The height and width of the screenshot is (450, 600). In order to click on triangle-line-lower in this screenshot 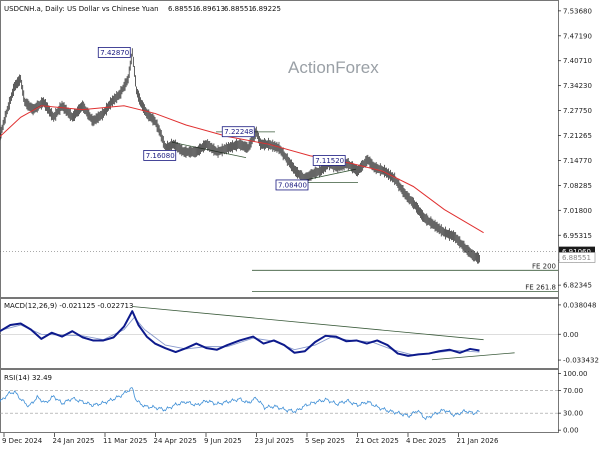, I will do `click(328, 175)`.